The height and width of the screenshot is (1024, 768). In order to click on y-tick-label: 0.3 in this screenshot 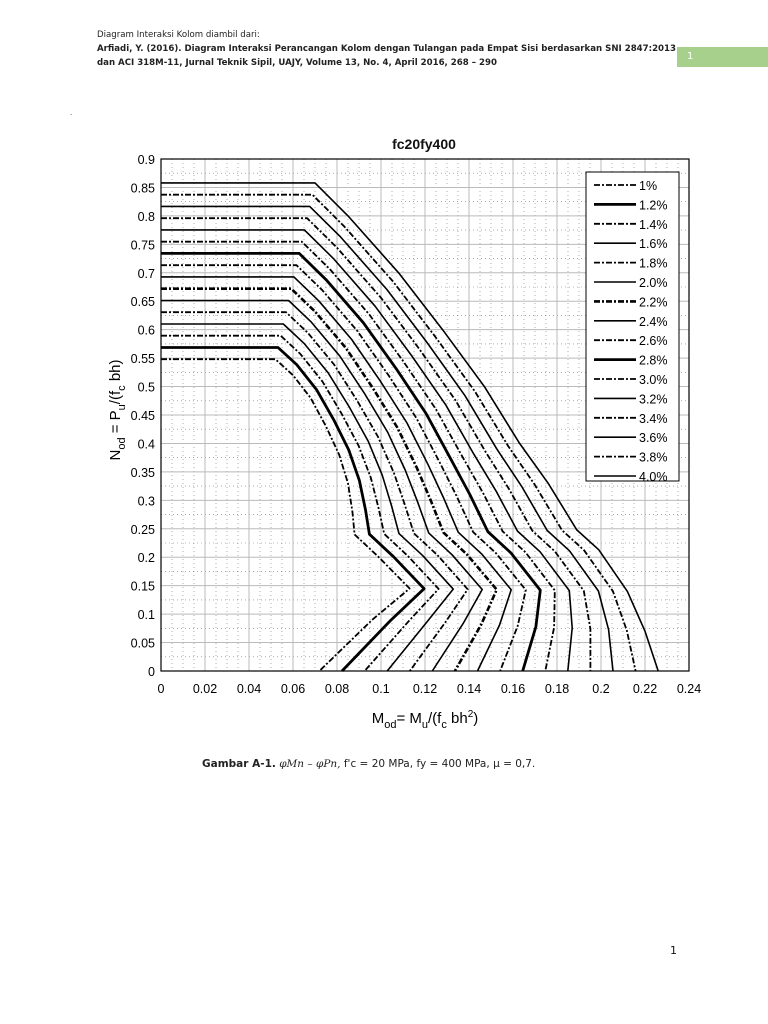, I will do `click(146, 501)`.